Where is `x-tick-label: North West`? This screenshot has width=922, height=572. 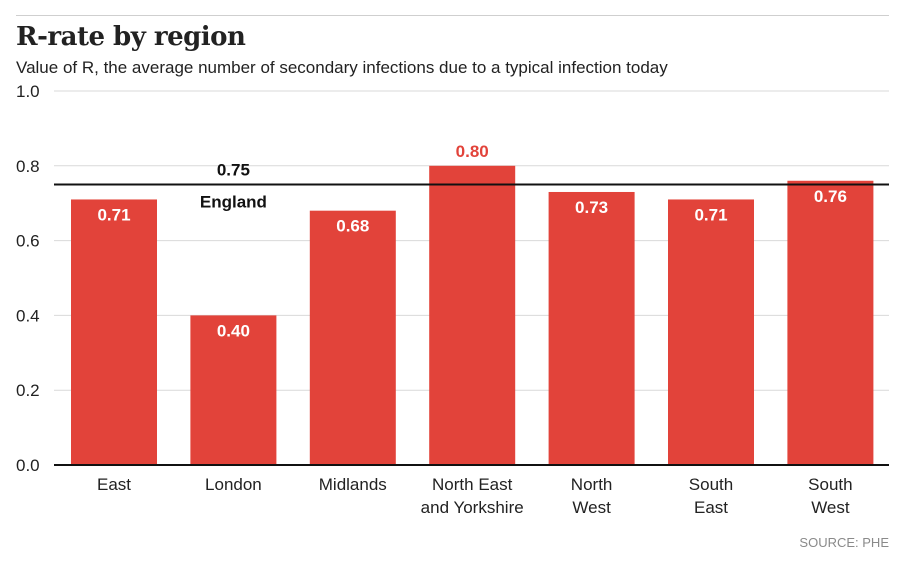 x-tick-label: North West is located at coordinates (592, 496).